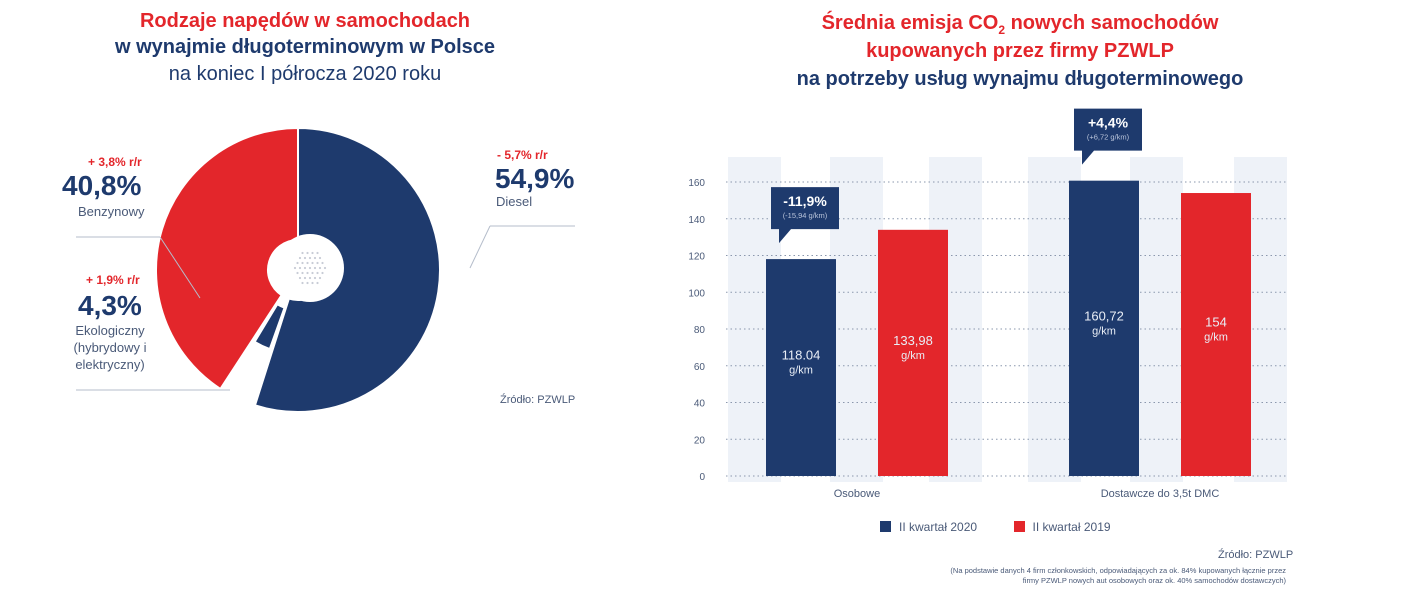 This screenshot has width=1427, height=616. I want to click on pie-center-pattern, so click(310, 268).